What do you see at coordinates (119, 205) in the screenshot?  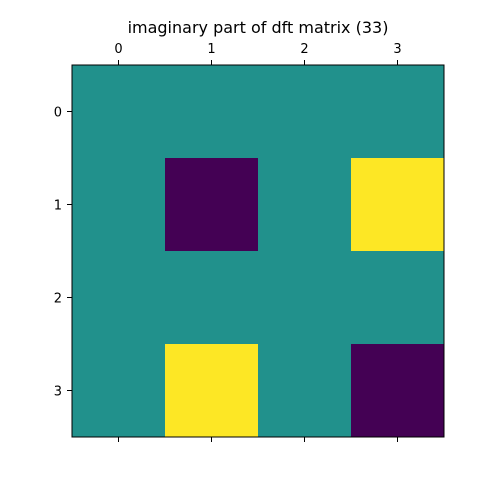 I see `heatmap-cell-r1-c0` at bounding box center [119, 205].